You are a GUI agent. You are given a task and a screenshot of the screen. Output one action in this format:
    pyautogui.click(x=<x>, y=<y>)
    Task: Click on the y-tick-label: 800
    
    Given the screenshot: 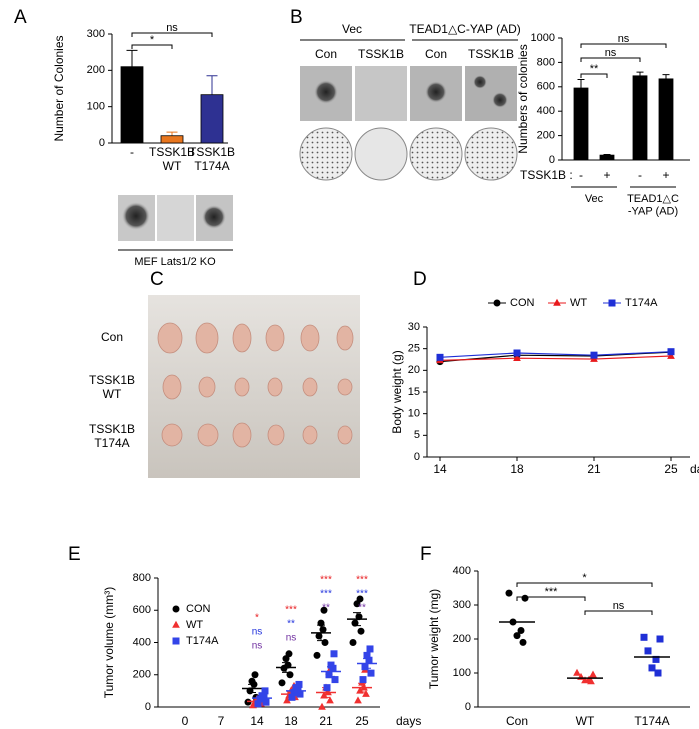 What is the action you would take?
    pyautogui.click(x=546, y=62)
    